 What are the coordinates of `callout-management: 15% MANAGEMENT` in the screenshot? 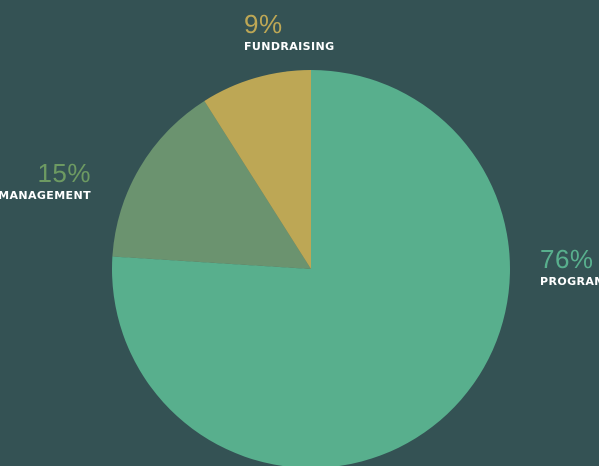 It's located at (45, 181).